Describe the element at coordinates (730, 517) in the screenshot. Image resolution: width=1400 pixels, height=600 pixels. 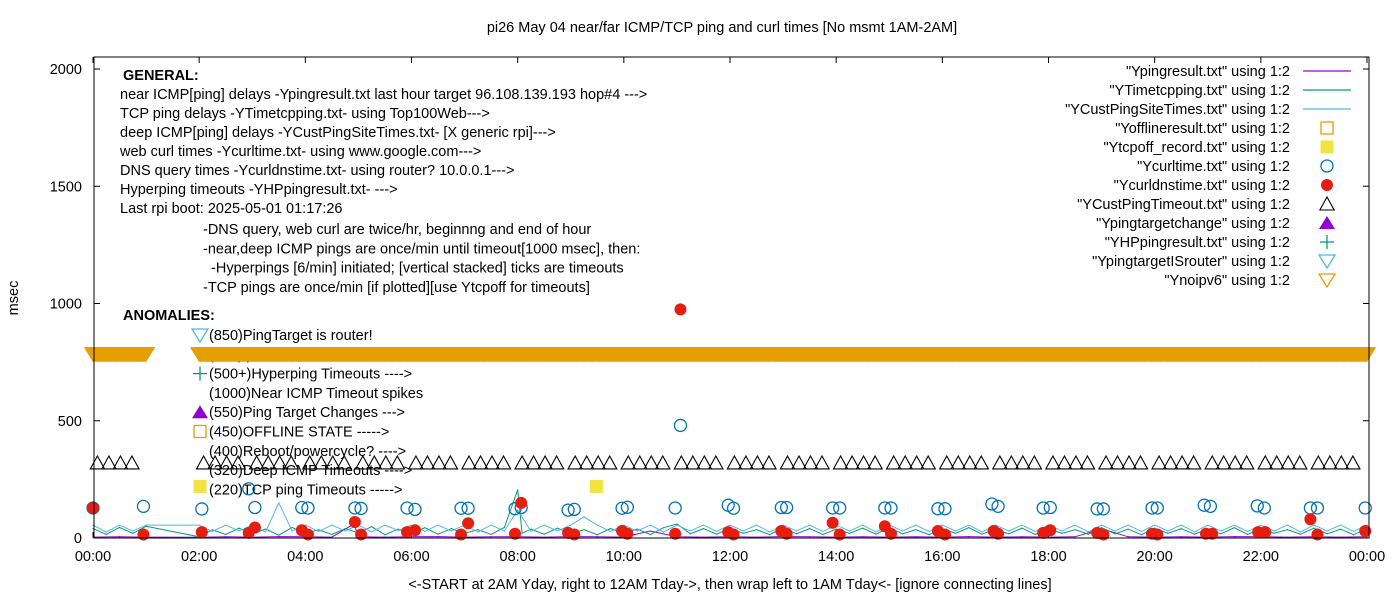
I see `series-line` at that location.